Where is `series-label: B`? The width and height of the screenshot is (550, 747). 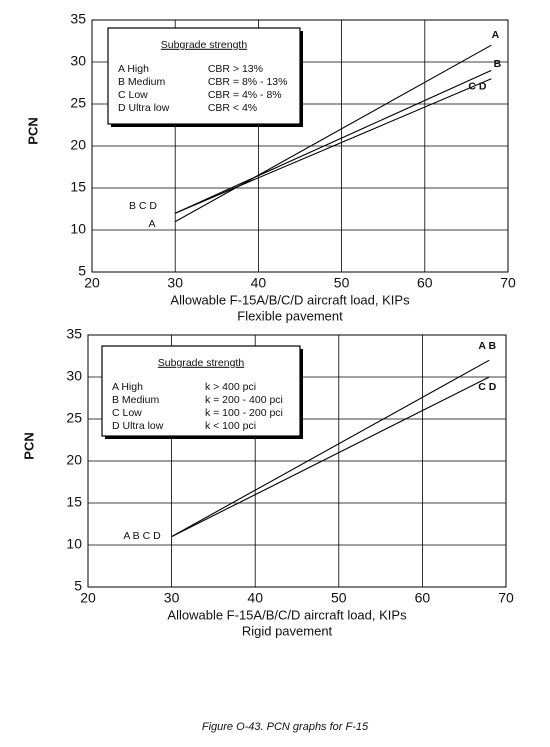 series-label: B is located at coordinates (498, 64).